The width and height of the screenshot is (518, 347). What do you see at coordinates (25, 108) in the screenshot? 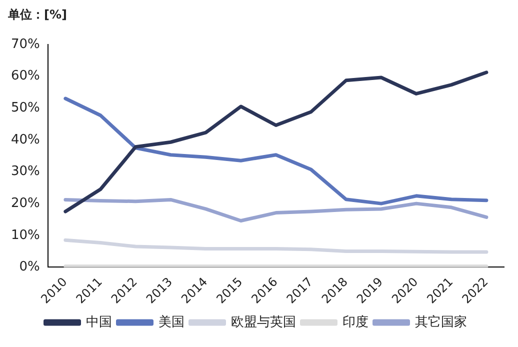
I see `y-tick-label: 50%` at bounding box center [25, 108].